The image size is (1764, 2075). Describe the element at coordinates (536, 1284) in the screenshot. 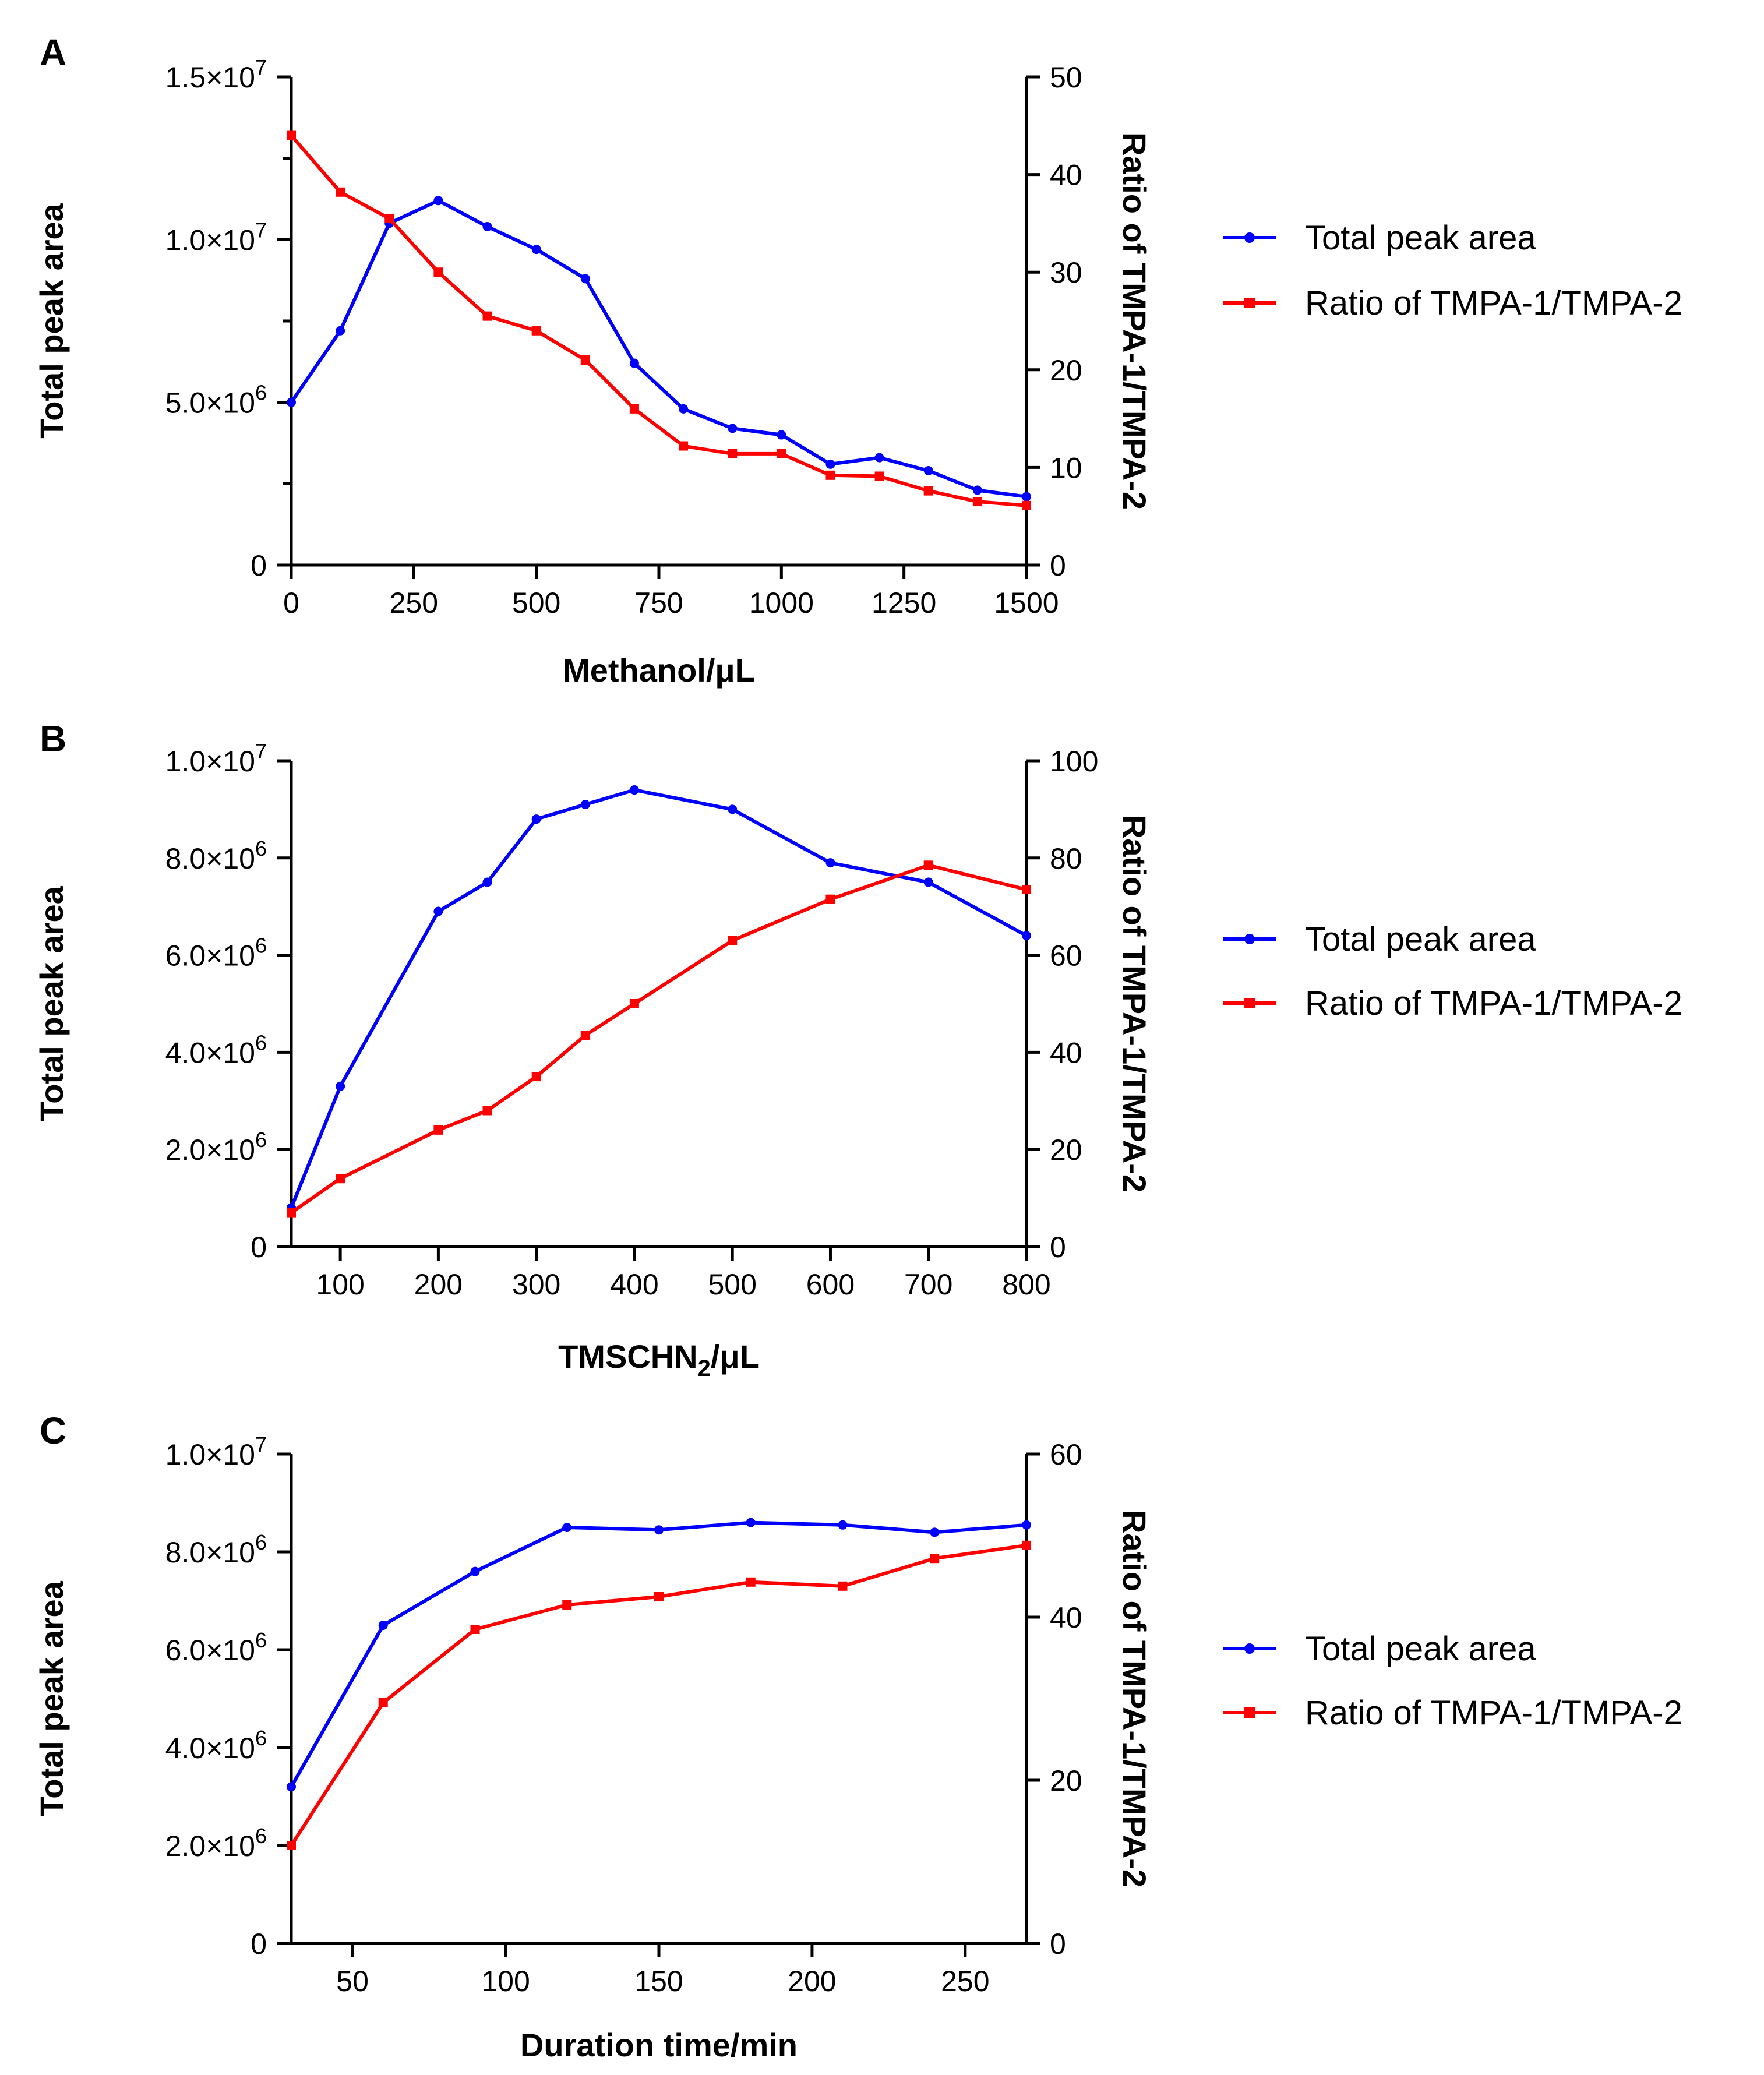

I see `x-tick-label: 300` at that location.